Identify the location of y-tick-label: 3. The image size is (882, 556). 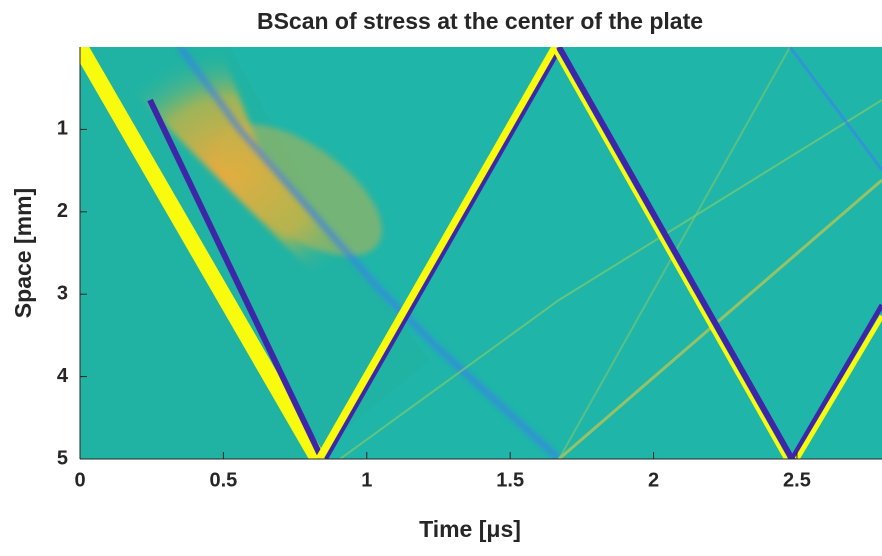
(62, 293).